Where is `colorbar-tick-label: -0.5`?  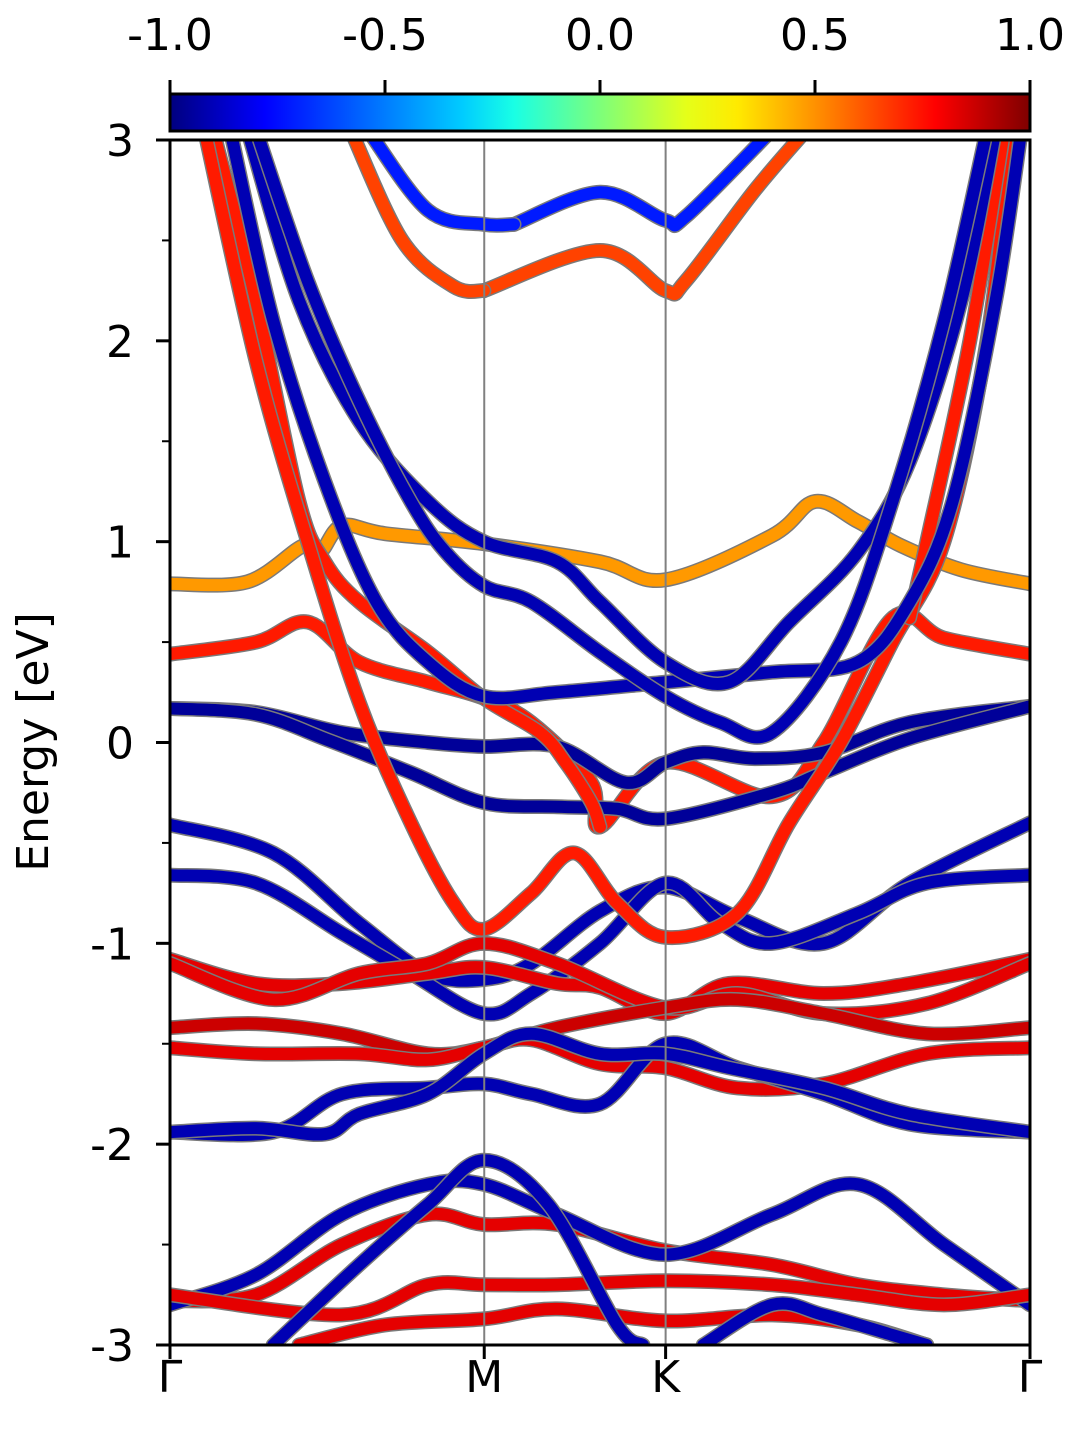 colorbar-tick-label: -0.5 is located at coordinates (385, 35).